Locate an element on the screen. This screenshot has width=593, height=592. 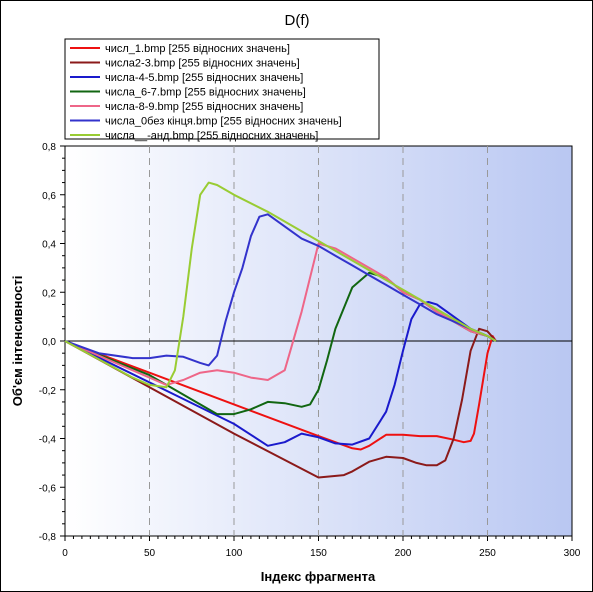
y-tick-label: -0,6 is located at coordinates (48, 488).